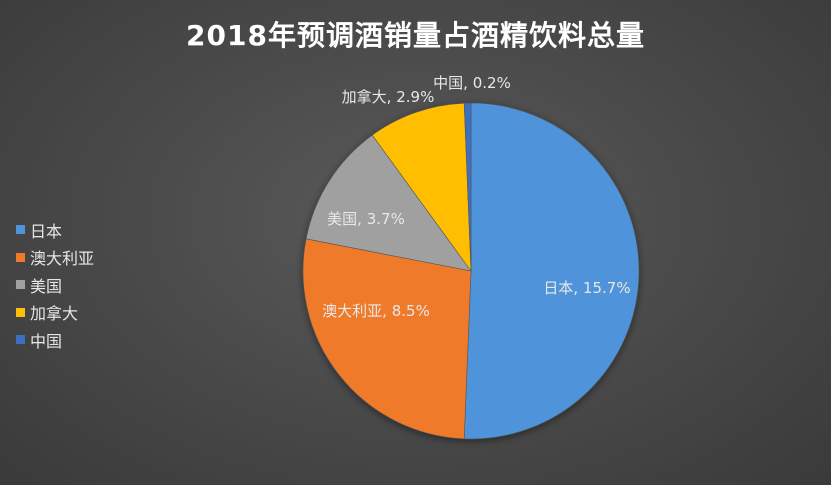 The image size is (831, 485). Describe the element at coordinates (388, 97) in the screenshot. I see `slice-label-3: 加拿大, 2.9%` at that location.